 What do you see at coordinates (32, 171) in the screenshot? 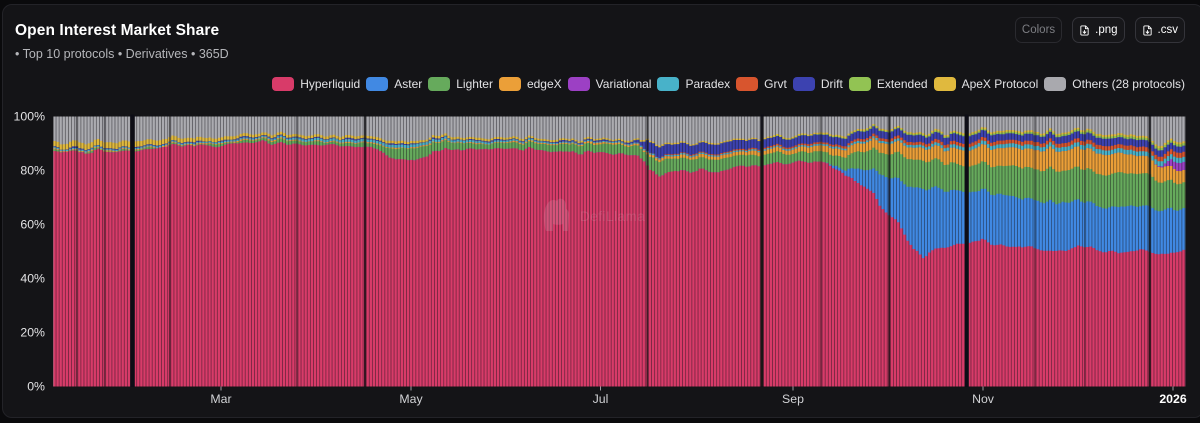
I see `svg-text: 80%` at bounding box center [32, 171].